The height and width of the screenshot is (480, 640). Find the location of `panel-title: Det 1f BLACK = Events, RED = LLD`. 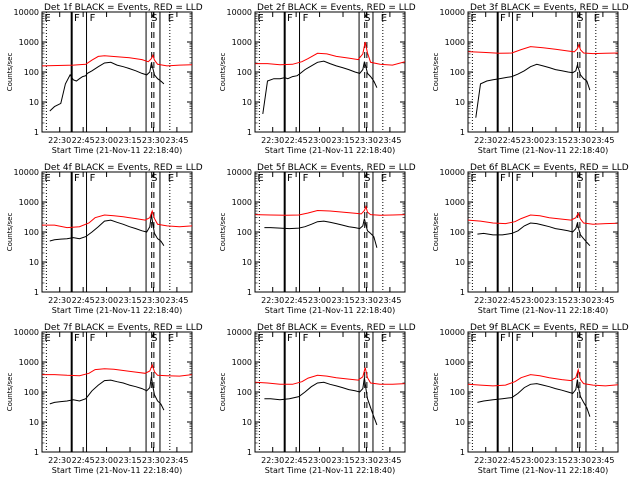

panel-title: Det 1f BLACK = Events, RED = LLD is located at coordinates (123, 8).